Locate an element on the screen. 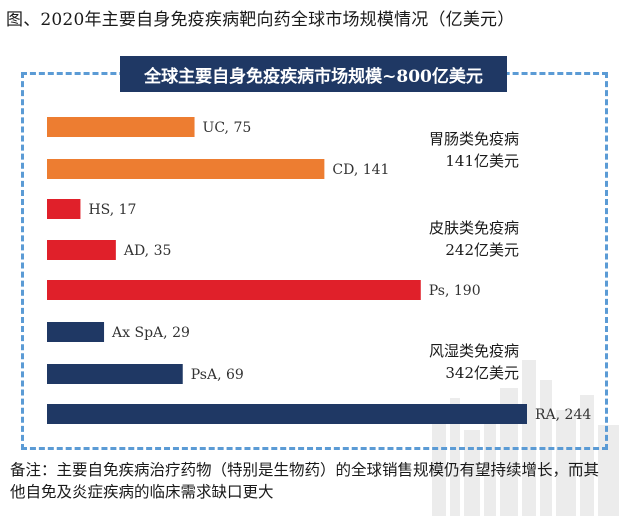  figure-title: 图、2020年主要自身免疫疾病靶向药全球市场规模情况（亿美元） is located at coordinates (260, 20).